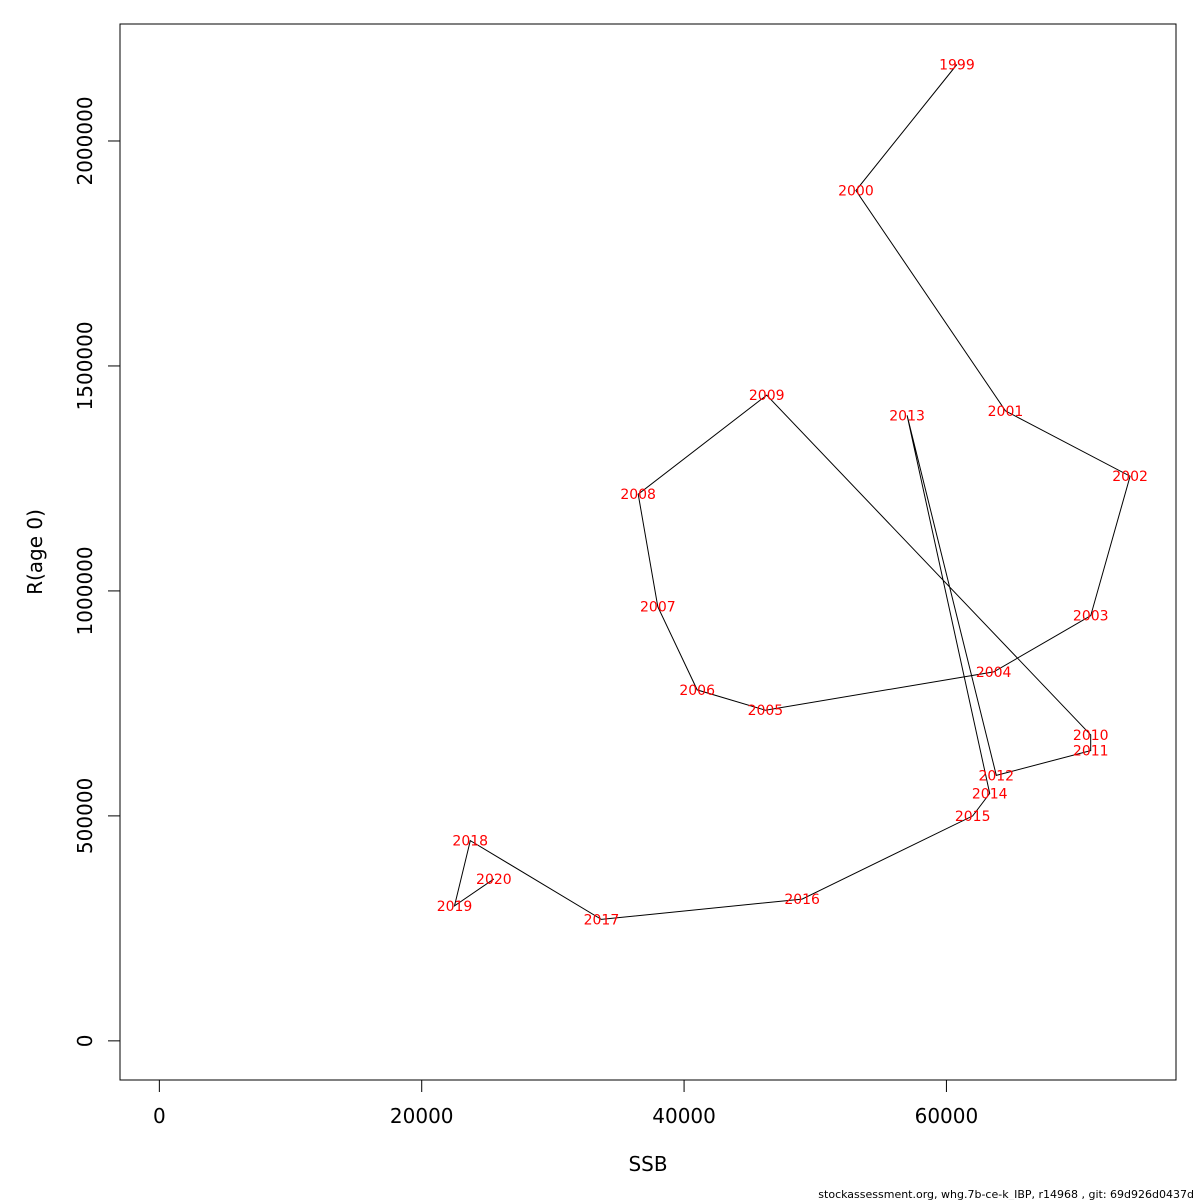  I want to click on point-label-2003: 2003, so click(1091, 617).